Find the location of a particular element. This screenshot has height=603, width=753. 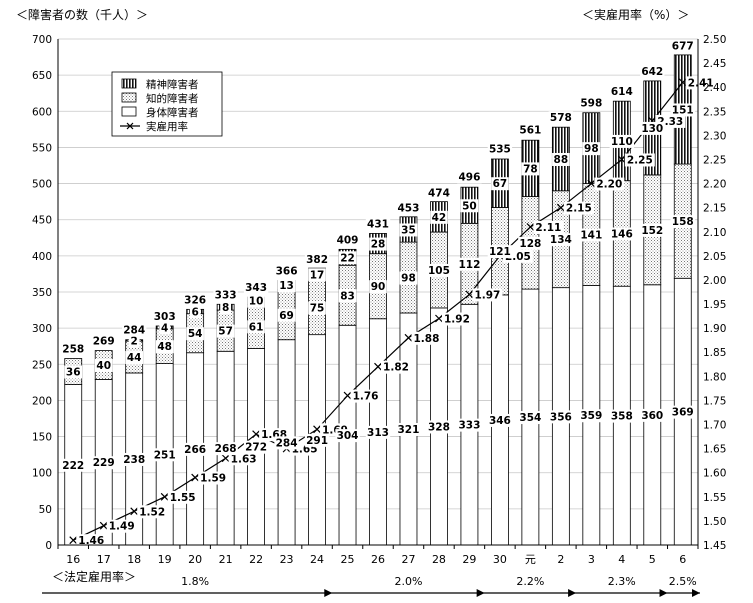

mental-value-label: 35 is located at coordinates (408, 230).